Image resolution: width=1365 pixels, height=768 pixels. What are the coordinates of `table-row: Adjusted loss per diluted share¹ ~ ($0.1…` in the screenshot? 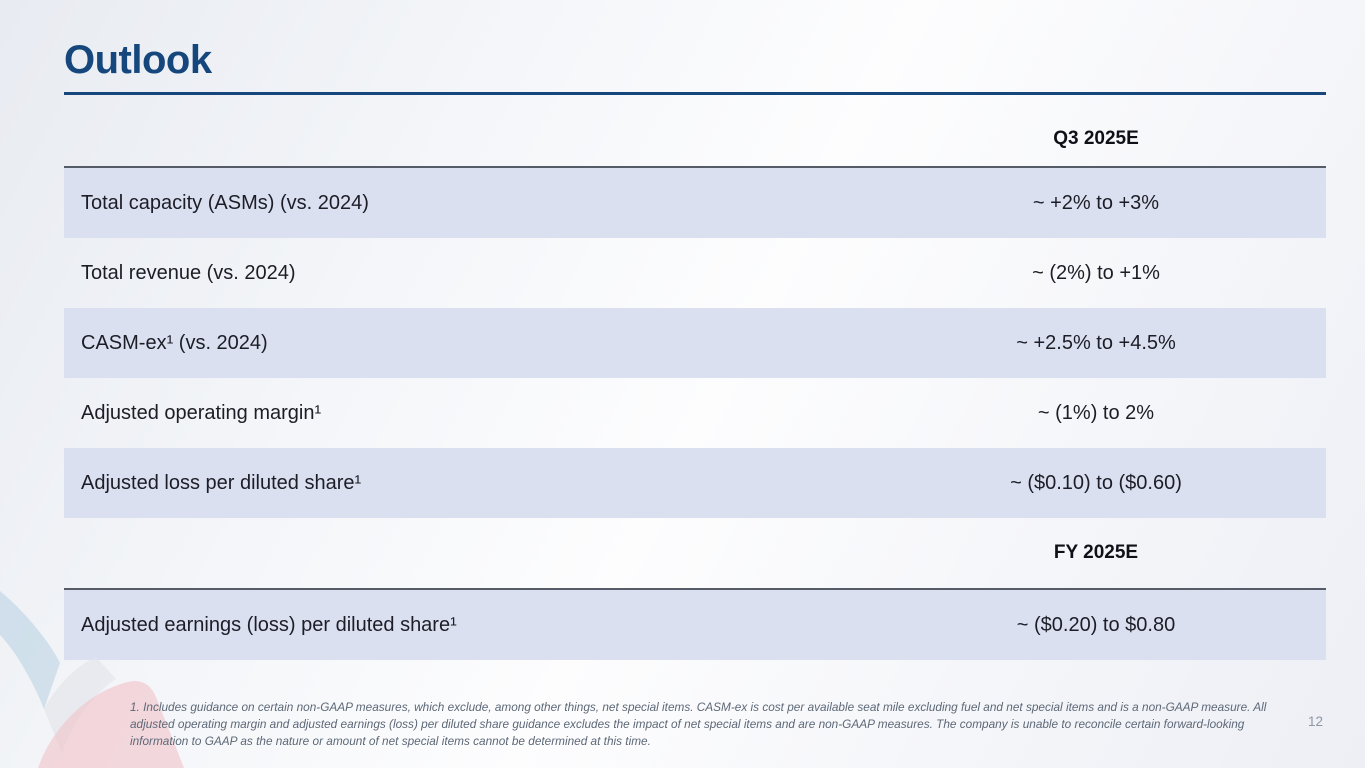 It's located at (695, 483).